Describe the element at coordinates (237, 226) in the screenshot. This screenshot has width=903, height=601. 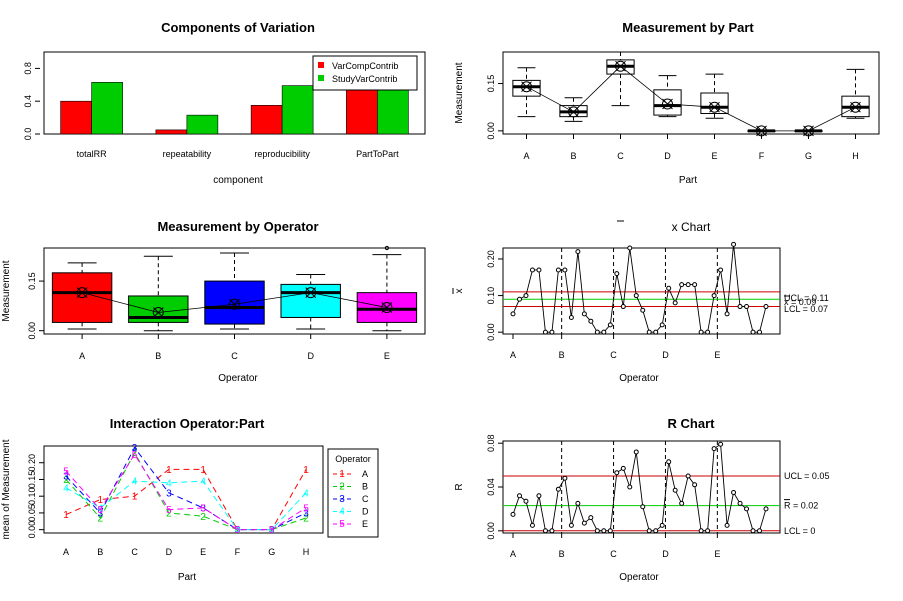
I see `chart-title: Measurement by Operator` at that location.